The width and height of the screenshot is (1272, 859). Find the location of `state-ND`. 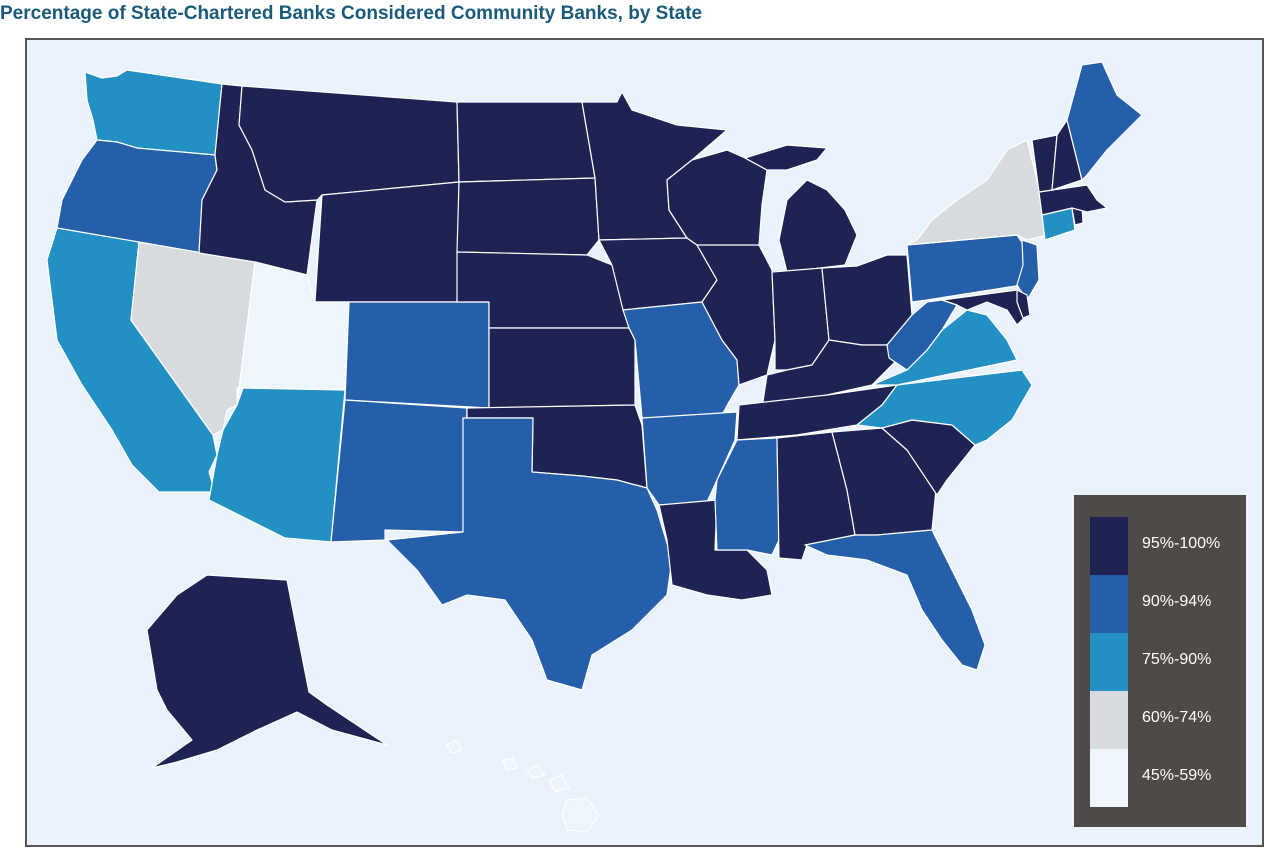

state-ND is located at coordinates (526, 142).